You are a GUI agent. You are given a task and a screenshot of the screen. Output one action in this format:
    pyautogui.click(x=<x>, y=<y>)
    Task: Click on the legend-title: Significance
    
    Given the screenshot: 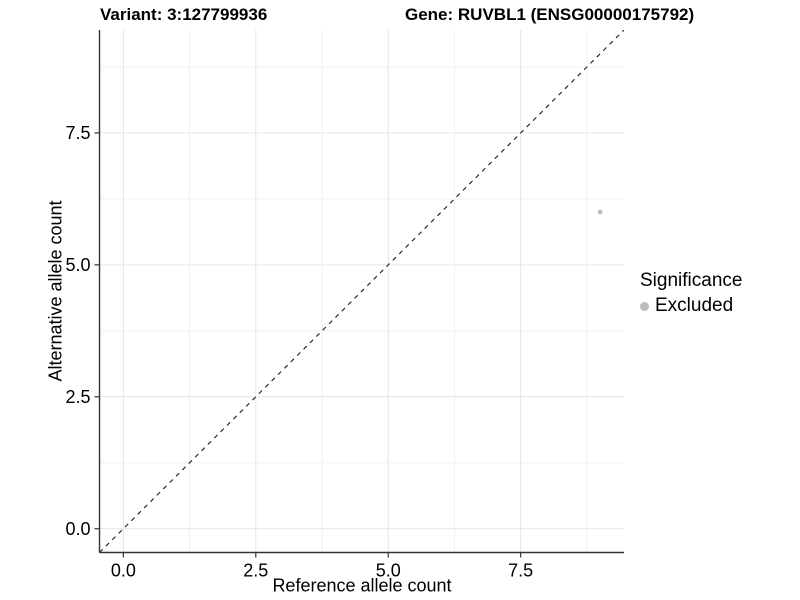 What is the action you would take?
    pyautogui.click(x=691, y=280)
    